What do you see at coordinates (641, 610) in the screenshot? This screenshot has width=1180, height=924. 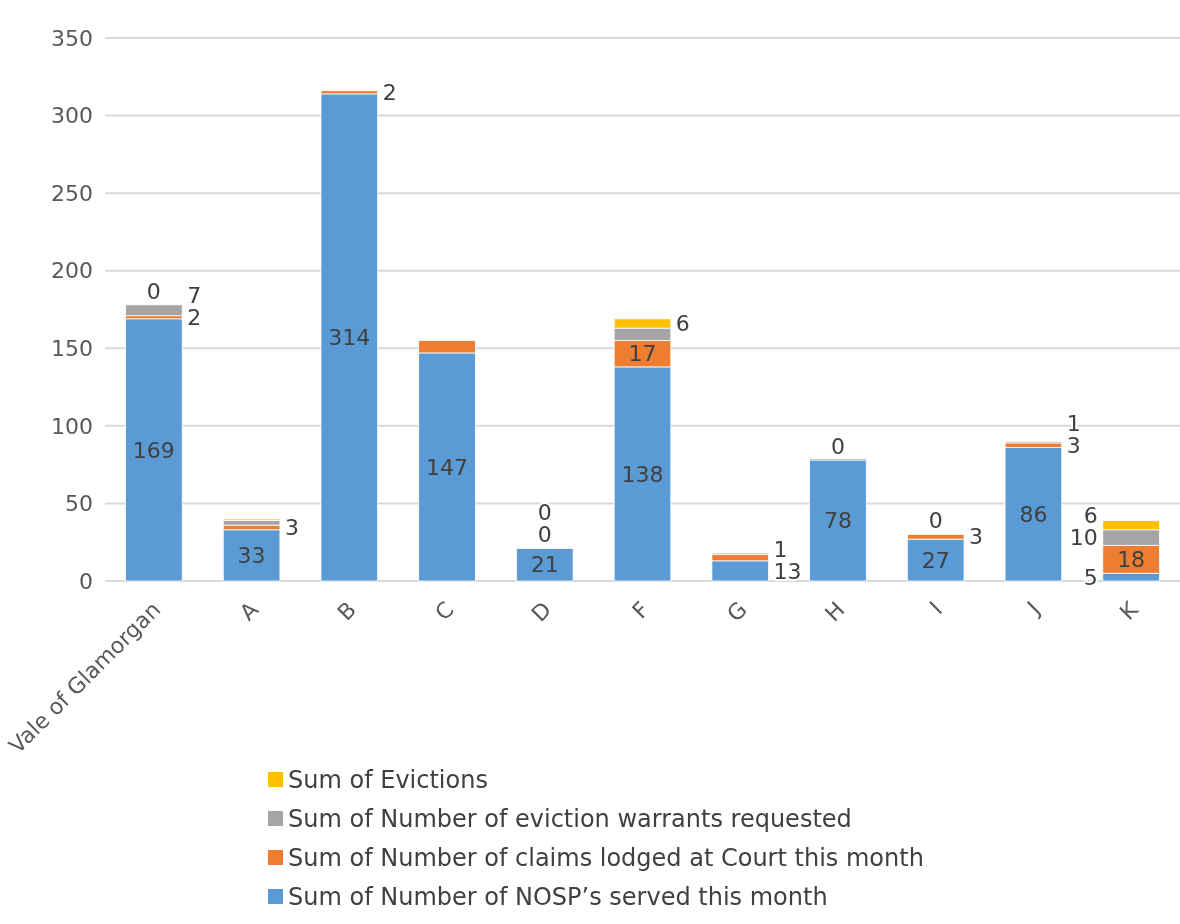 I see `x-tick-label: F` at bounding box center [641, 610].